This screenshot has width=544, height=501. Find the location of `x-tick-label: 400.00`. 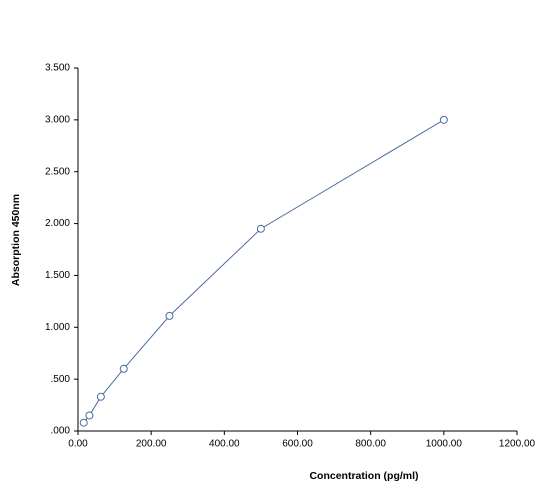

x-tick-label: 400.00 is located at coordinates (224, 444).